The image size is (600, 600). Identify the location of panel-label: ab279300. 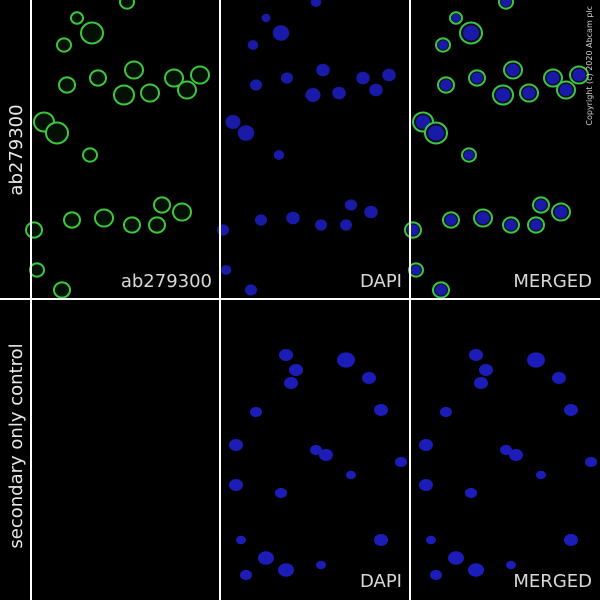
(166, 281).